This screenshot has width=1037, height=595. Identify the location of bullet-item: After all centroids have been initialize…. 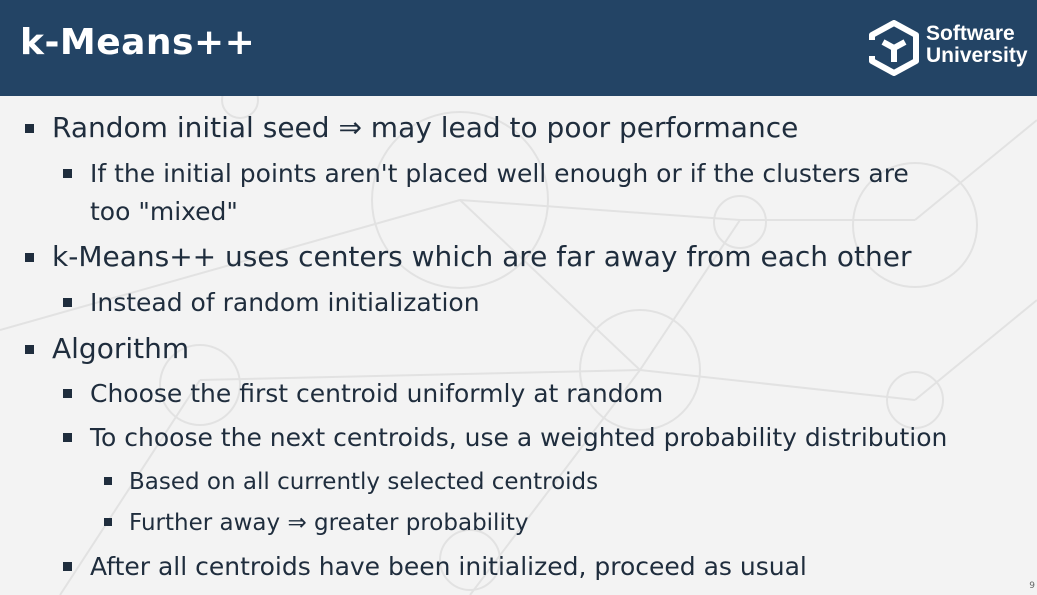
(435, 567).